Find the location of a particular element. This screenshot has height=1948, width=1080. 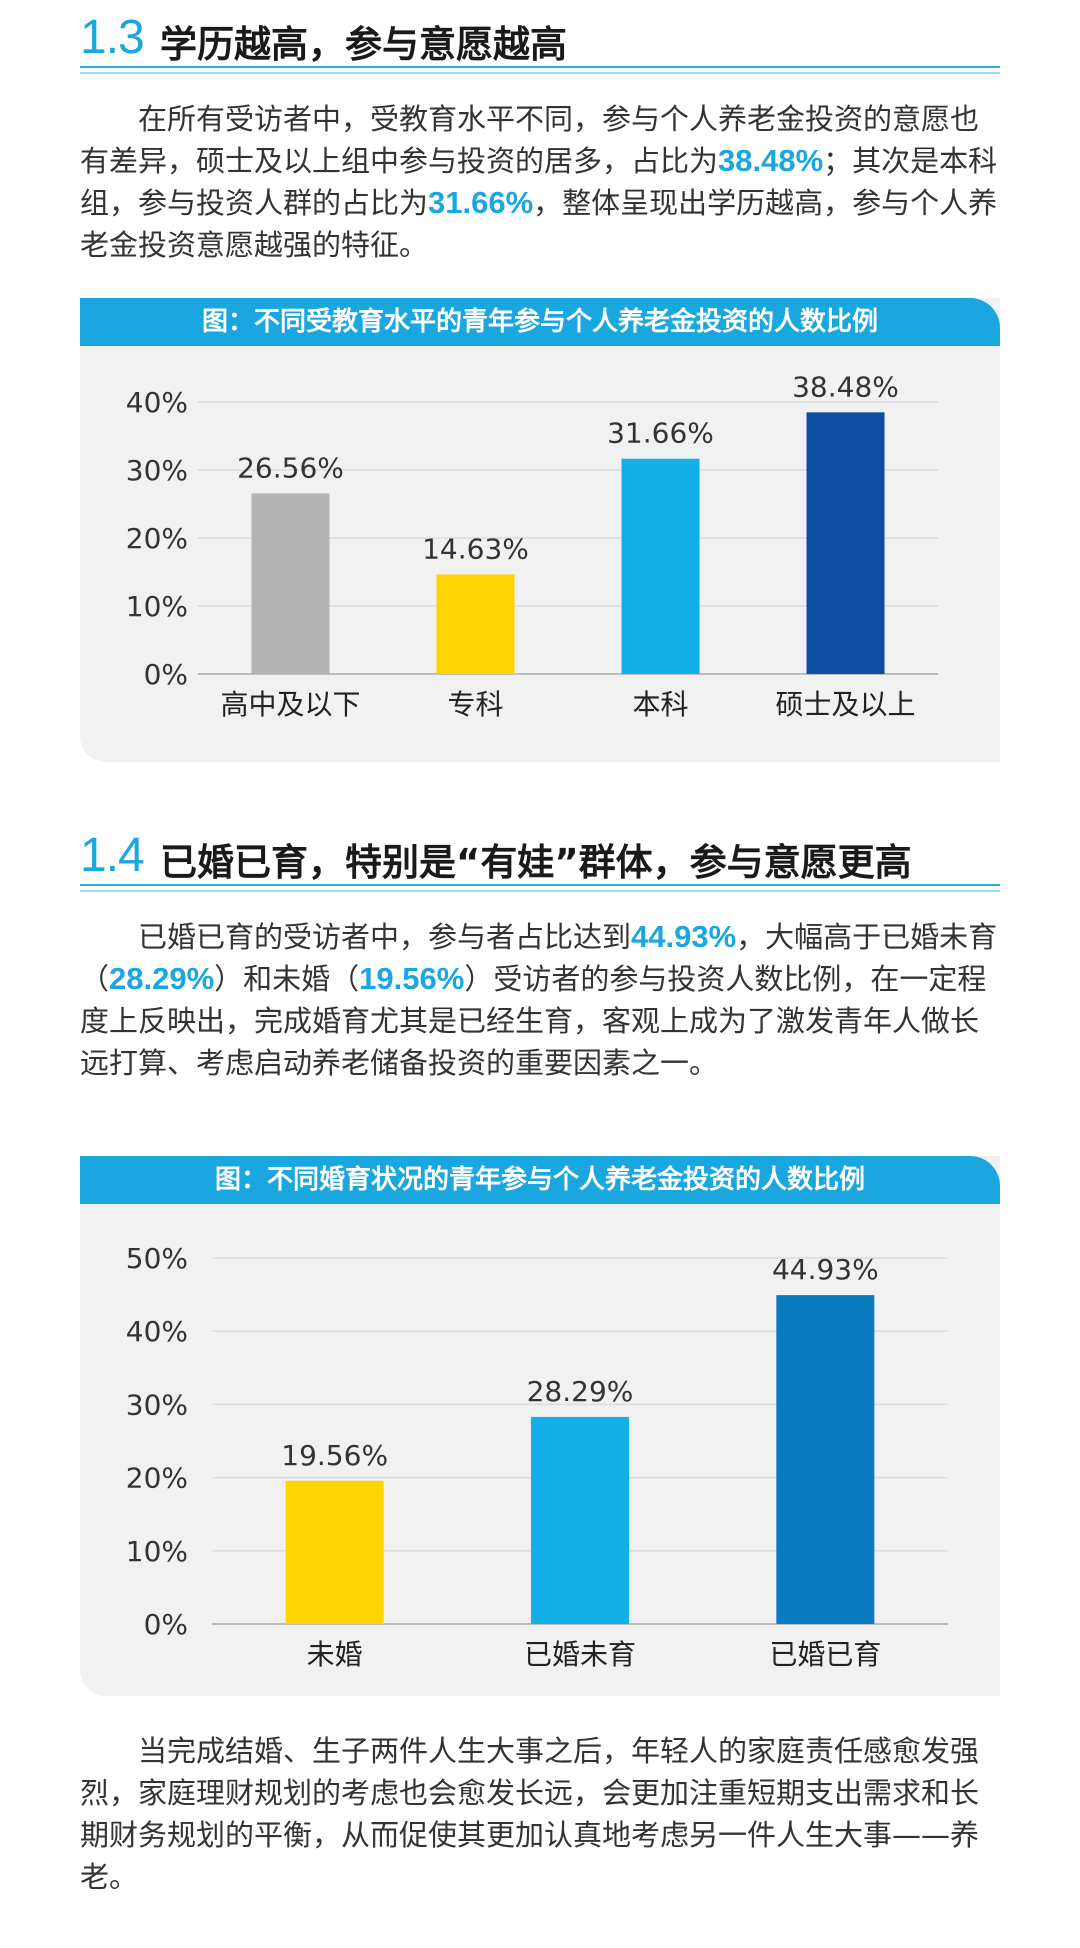

data-label: 44.93% is located at coordinates (825, 1269).